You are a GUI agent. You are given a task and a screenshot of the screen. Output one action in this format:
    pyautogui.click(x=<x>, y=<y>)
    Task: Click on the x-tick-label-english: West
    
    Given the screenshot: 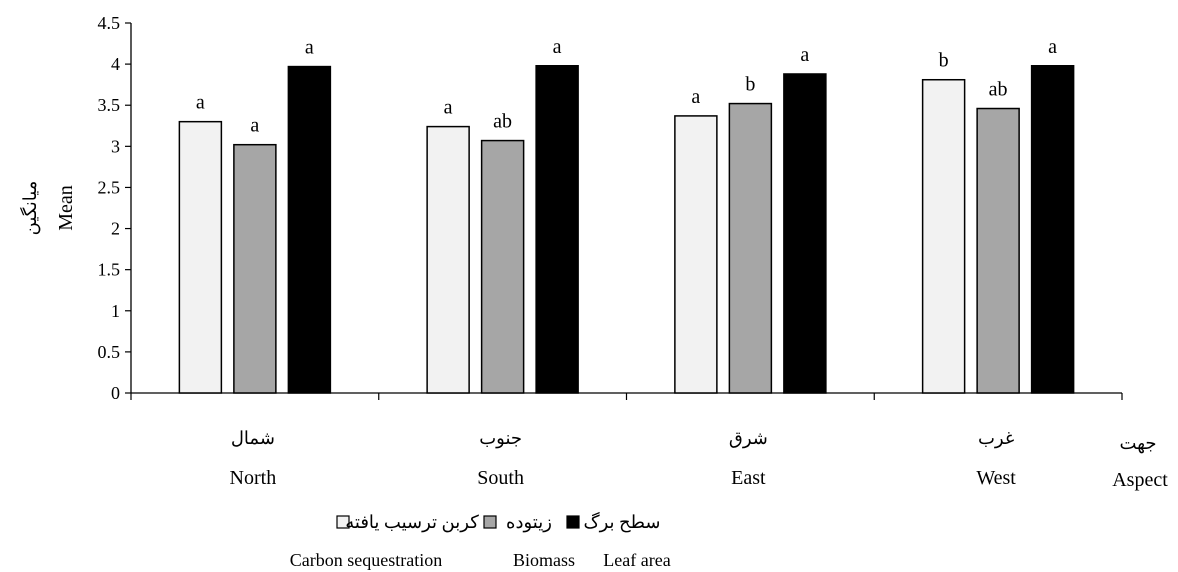 What is the action you would take?
    pyautogui.click(x=996, y=478)
    